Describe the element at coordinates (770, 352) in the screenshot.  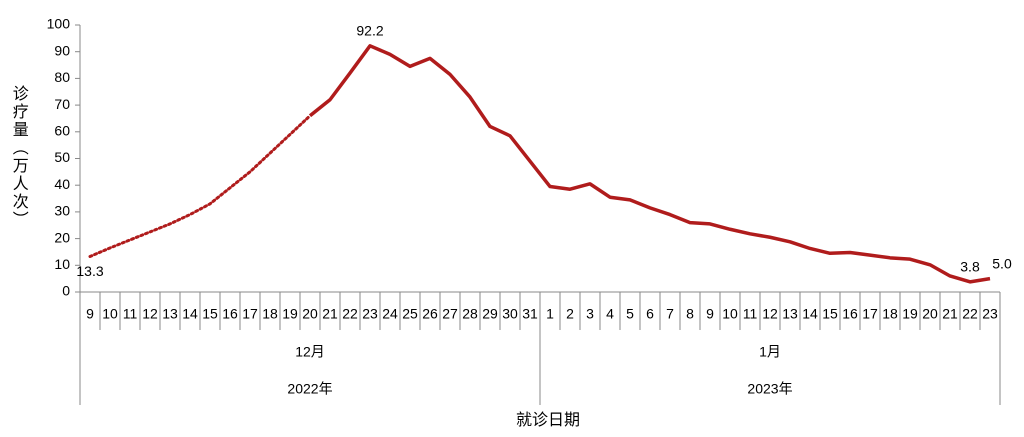
I see `month-label: 1月` at that location.